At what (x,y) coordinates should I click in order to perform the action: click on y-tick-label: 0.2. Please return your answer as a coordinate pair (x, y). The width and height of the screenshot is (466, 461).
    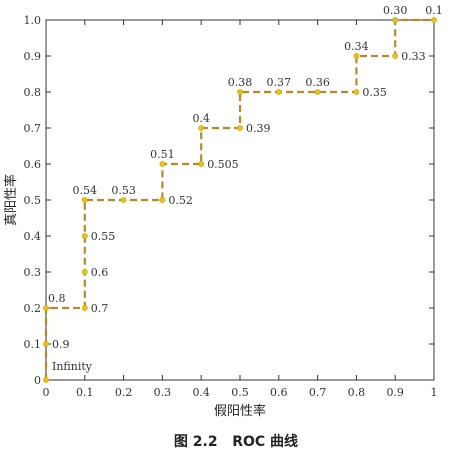
    Looking at the image, I should click on (33, 308).